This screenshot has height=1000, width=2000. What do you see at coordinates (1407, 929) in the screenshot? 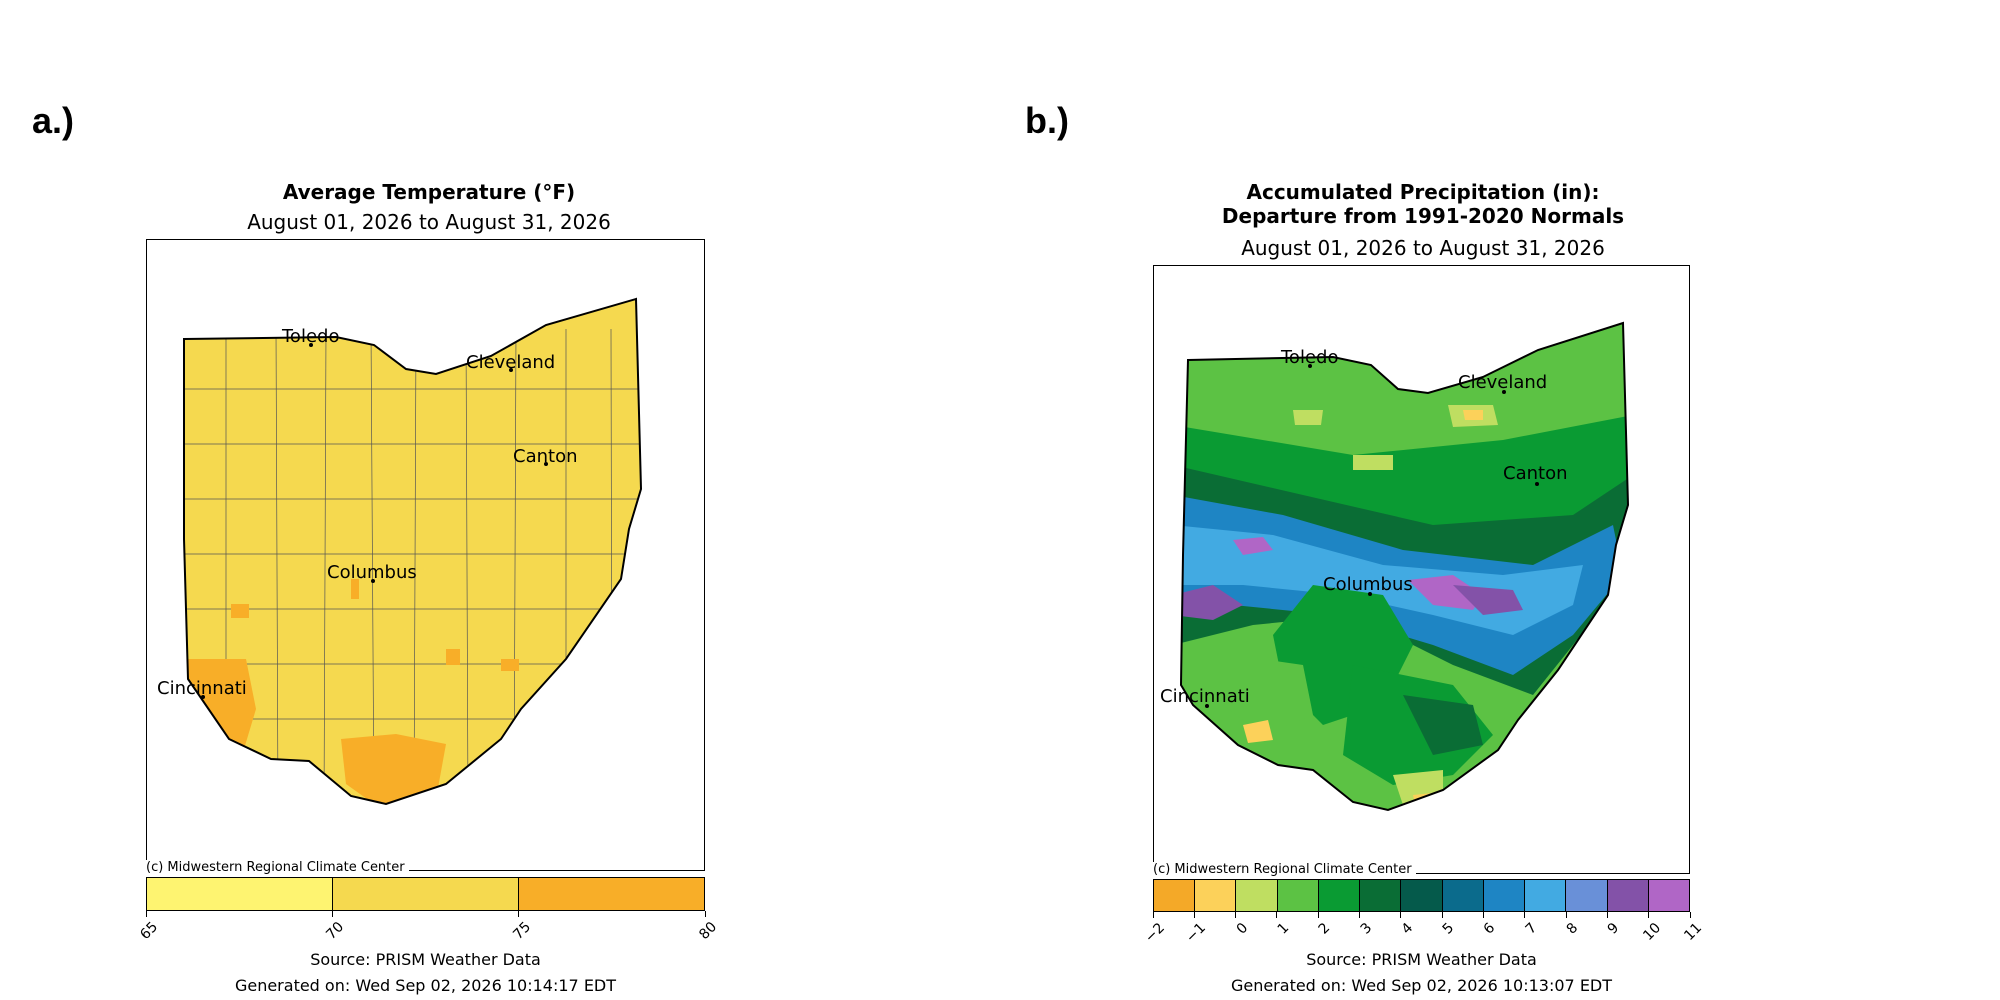
I see `colorbar-tick-label: 4` at bounding box center [1407, 929].